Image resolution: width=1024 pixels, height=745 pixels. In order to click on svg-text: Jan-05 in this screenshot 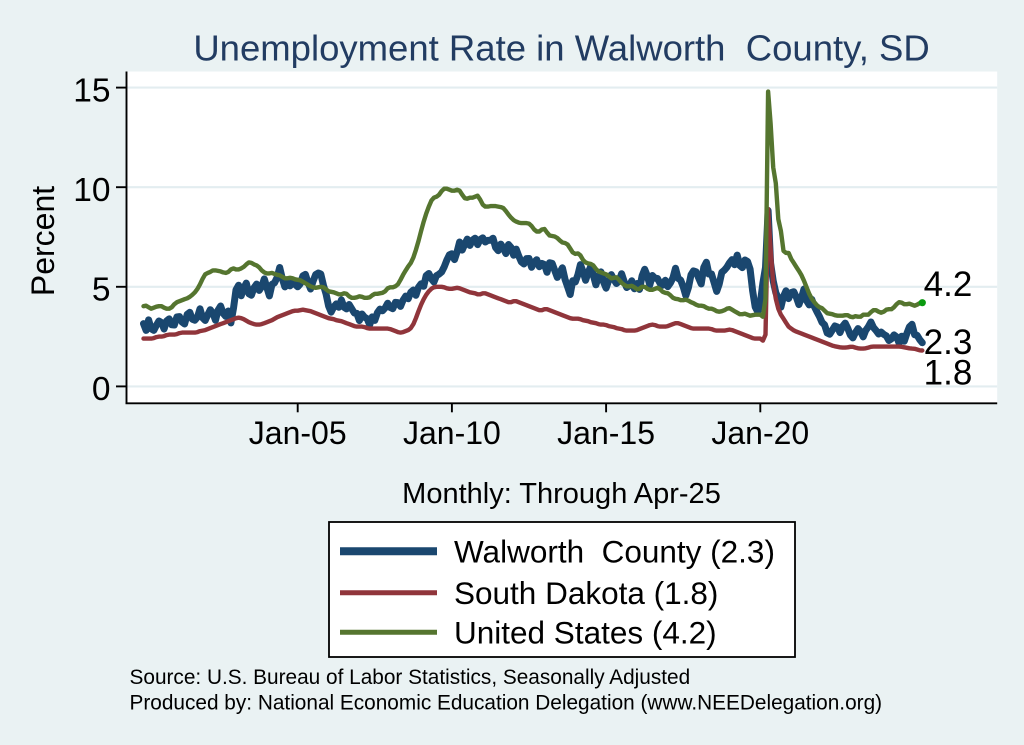, I will do `click(298, 433)`.